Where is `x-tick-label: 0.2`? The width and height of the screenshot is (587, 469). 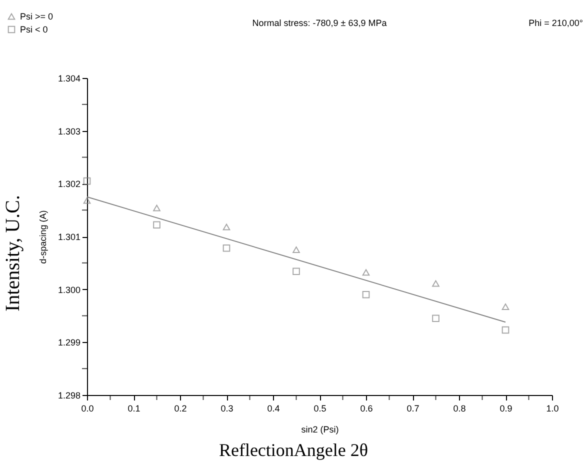
x-tick-label: 0.2 is located at coordinates (180, 409).